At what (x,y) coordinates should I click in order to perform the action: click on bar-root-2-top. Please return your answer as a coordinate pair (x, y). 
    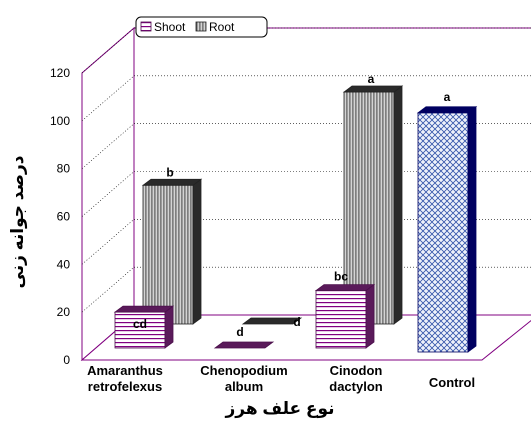
    Looking at the image, I should click on (373, 89).